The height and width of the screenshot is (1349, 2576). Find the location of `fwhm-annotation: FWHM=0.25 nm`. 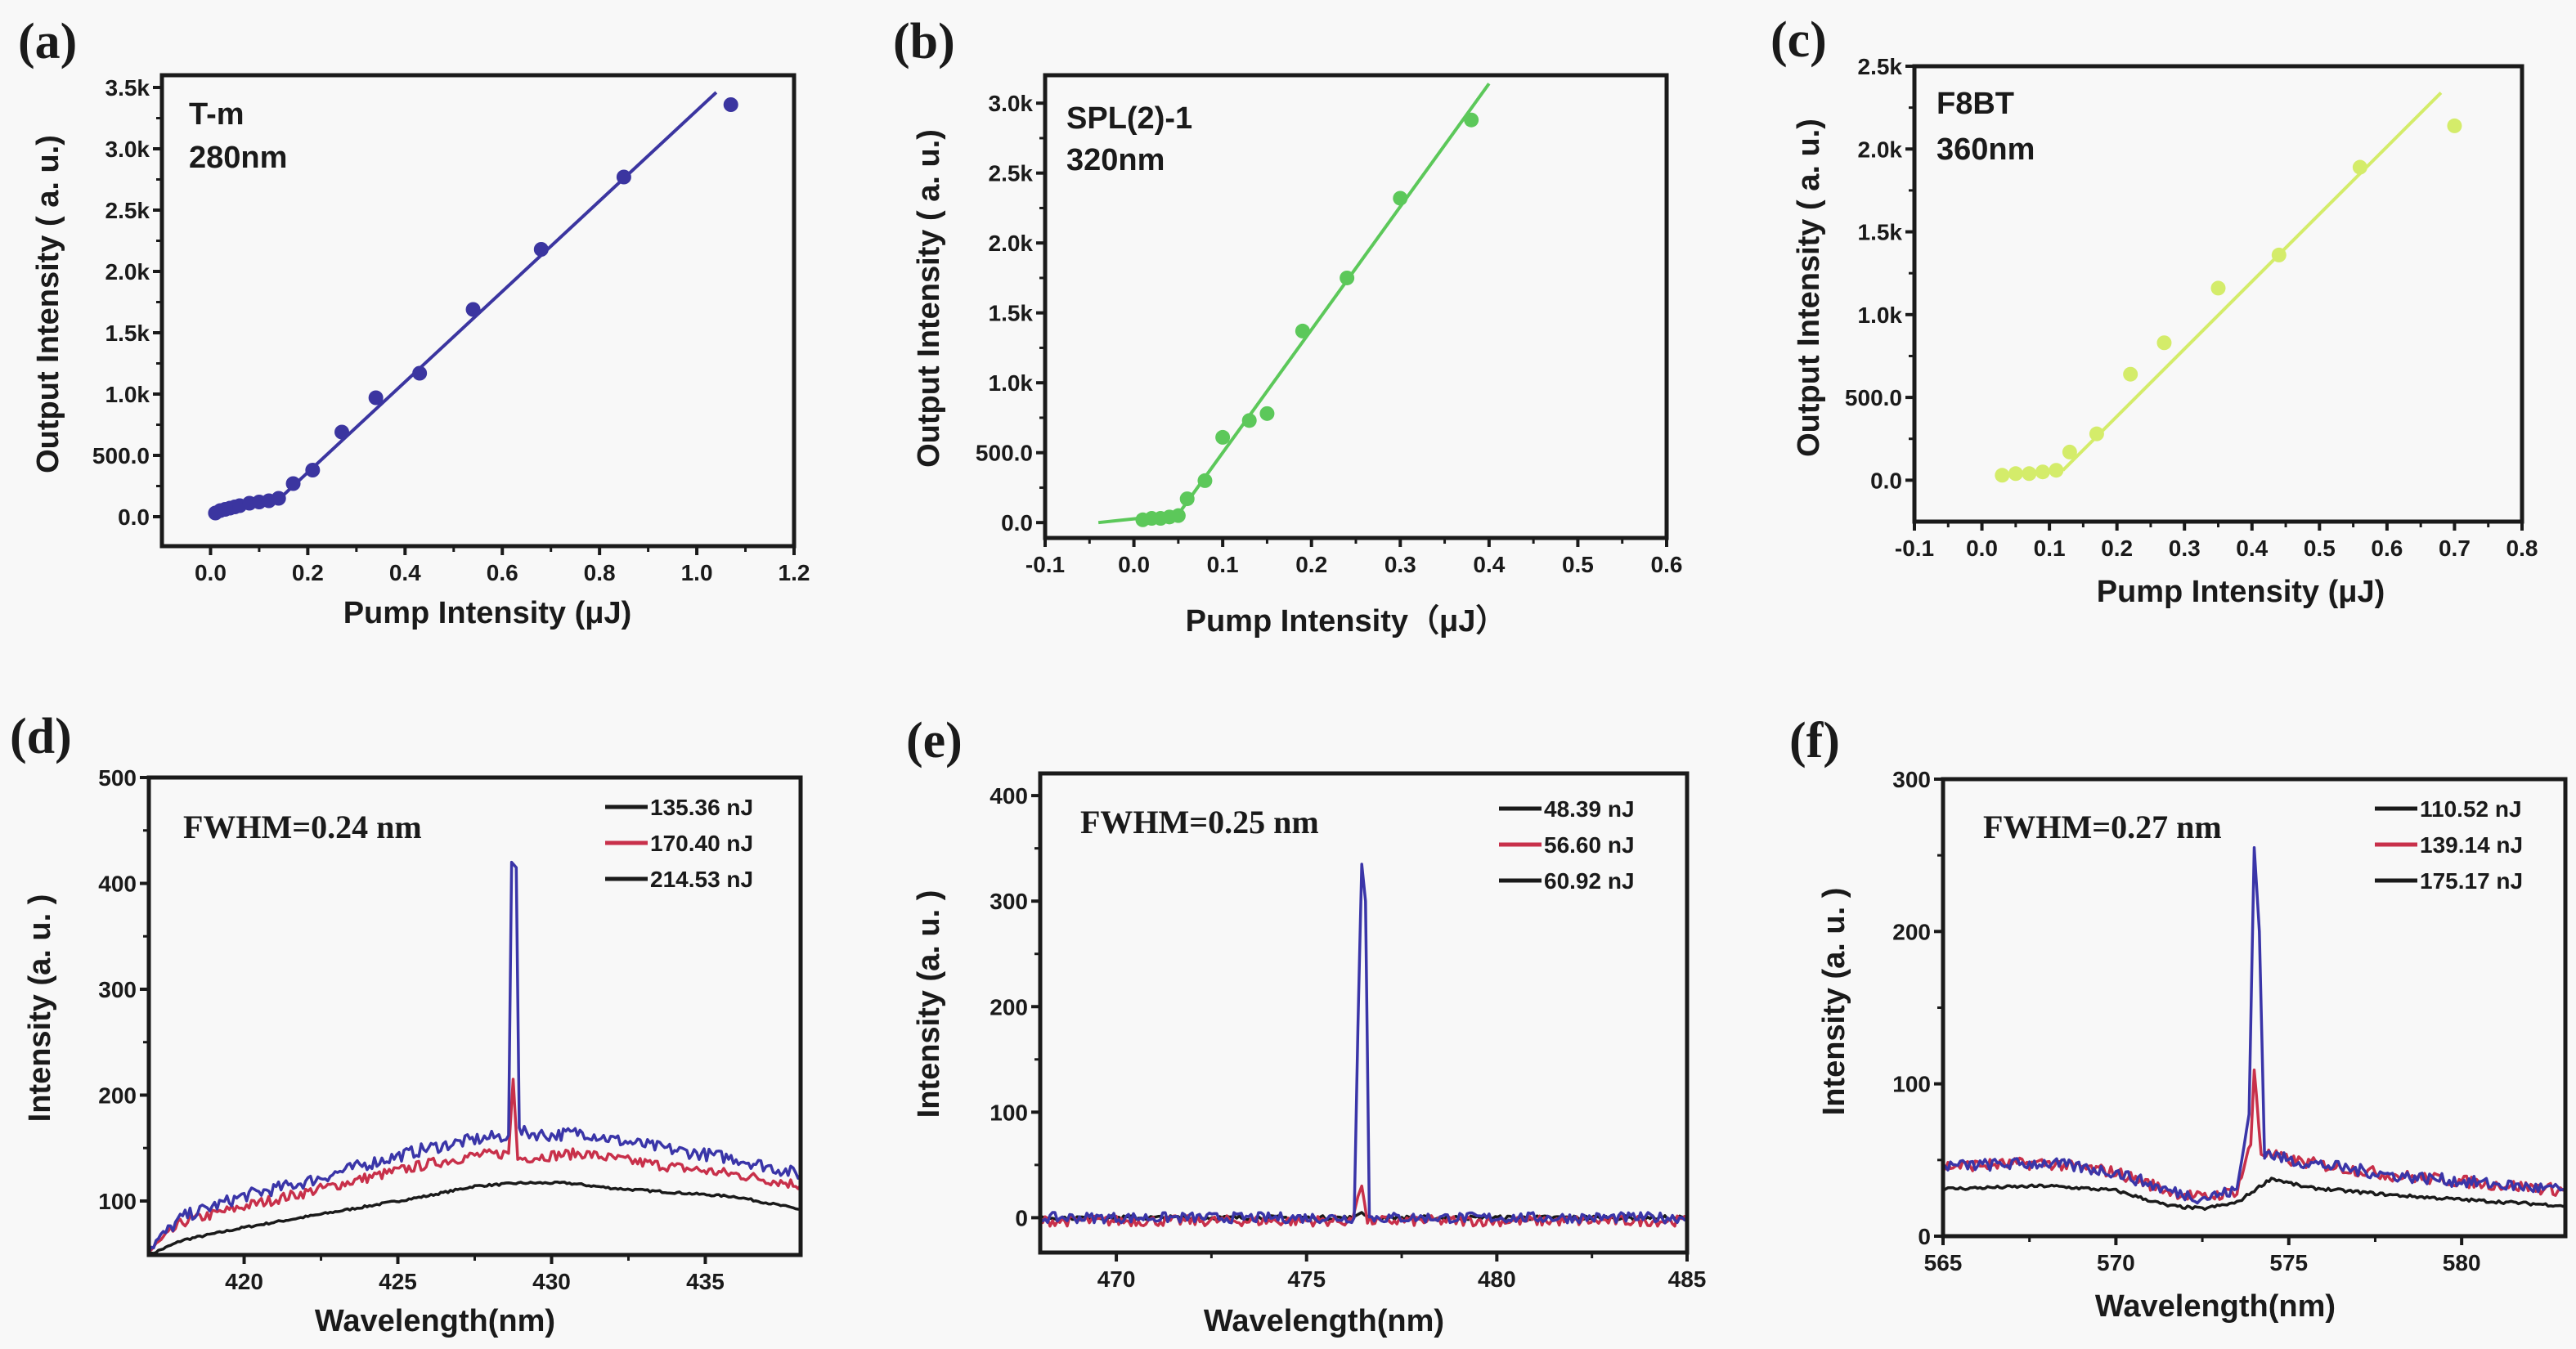

fwhm-annotation: FWHM=0.25 nm is located at coordinates (1199, 822).